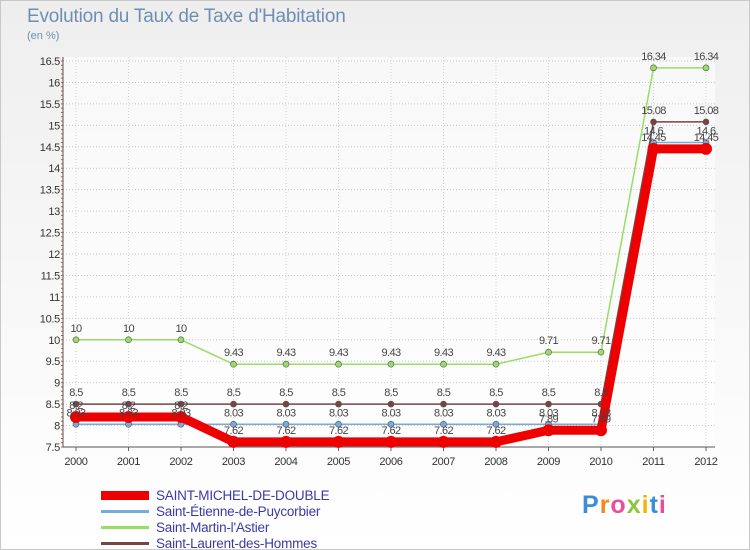  What do you see at coordinates (50, 234) in the screenshot?
I see `y-tick-label: 12.5` at bounding box center [50, 234].